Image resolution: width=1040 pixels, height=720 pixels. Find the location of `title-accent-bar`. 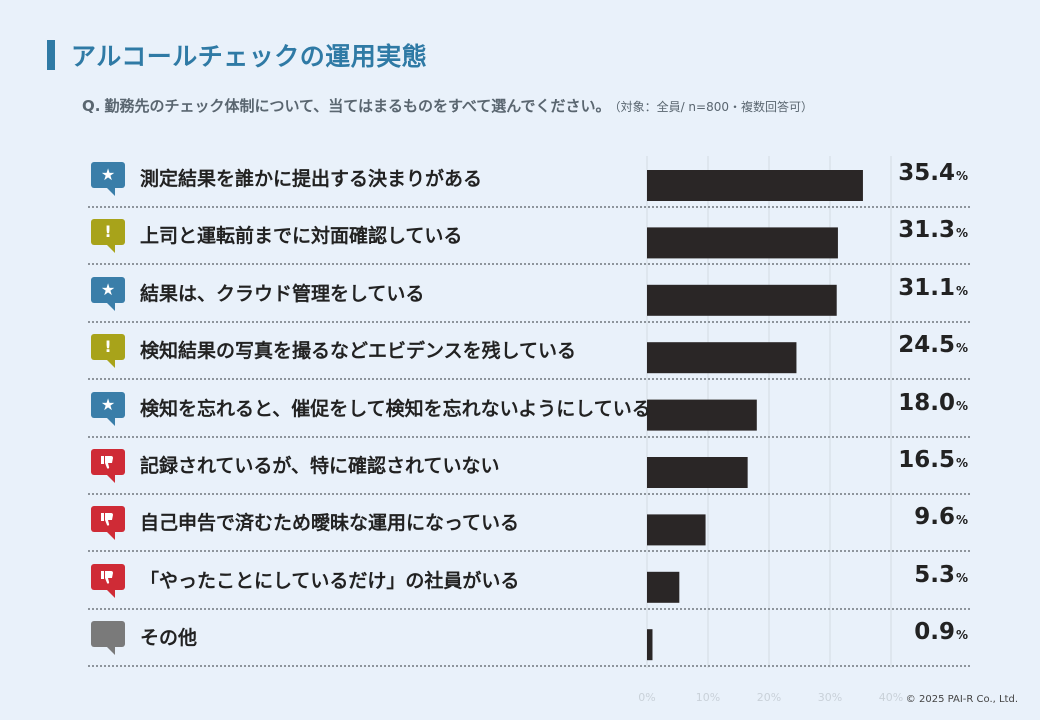

title-accent-bar is located at coordinates (51, 55).